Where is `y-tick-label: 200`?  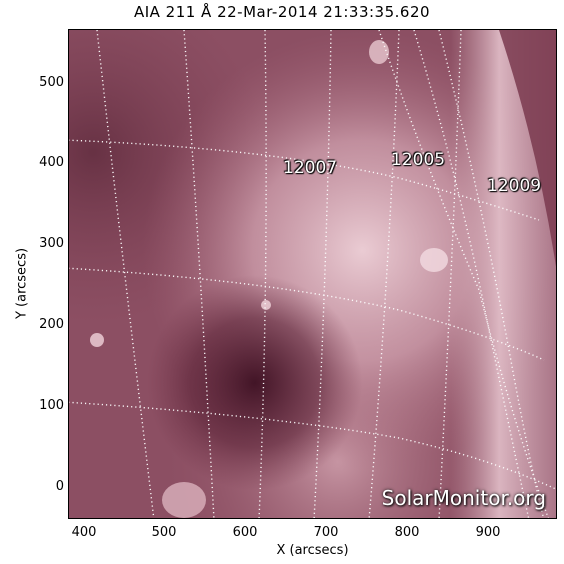 y-tick-label: 200 is located at coordinates (51, 324).